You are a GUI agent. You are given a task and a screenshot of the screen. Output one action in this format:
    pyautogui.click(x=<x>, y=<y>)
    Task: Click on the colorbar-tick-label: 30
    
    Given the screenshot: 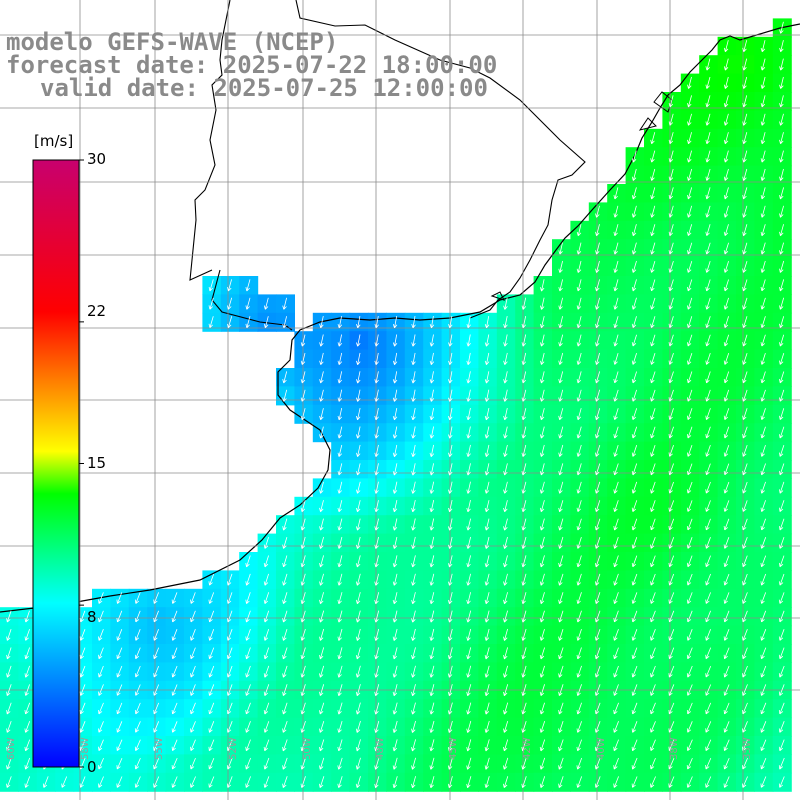 What is the action you would take?
    pyautogui.click(x=97, y=159)
    